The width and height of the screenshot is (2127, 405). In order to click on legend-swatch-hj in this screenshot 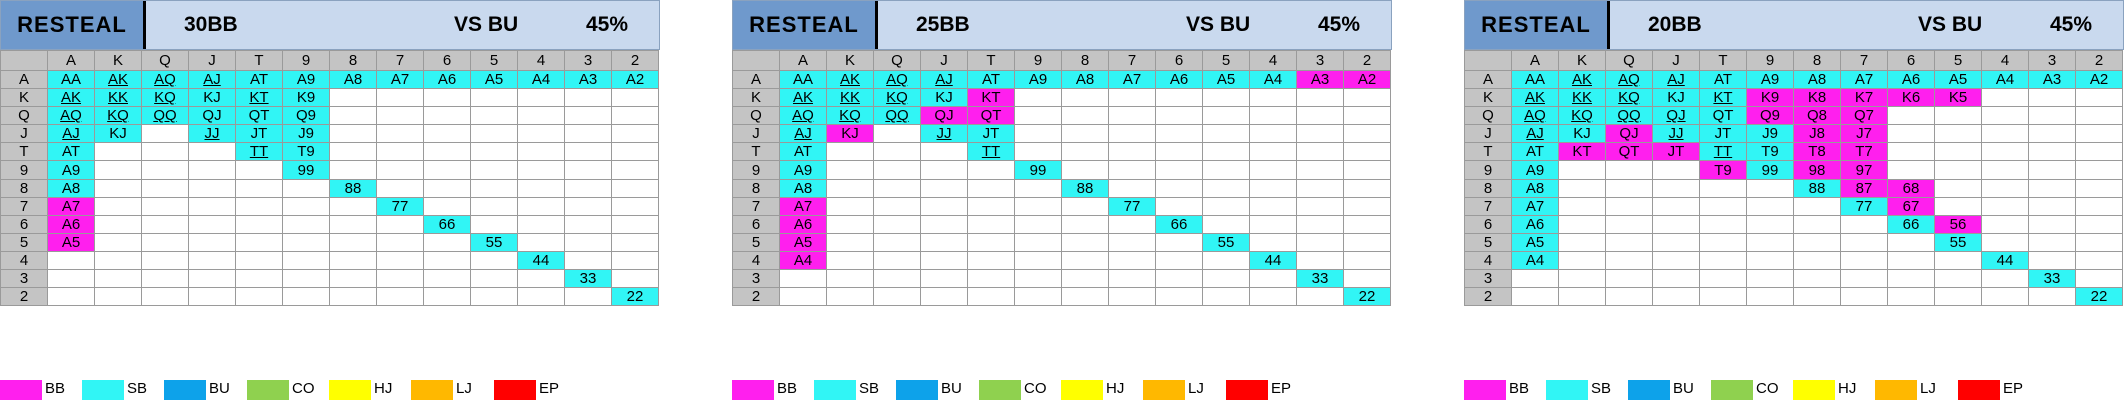, I will do `click(1814, 390)`.